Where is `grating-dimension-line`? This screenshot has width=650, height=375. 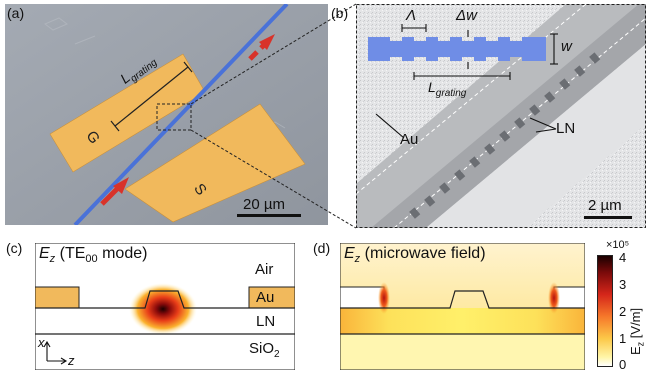
grating-dimension-line is located at coordinates (151, 96).